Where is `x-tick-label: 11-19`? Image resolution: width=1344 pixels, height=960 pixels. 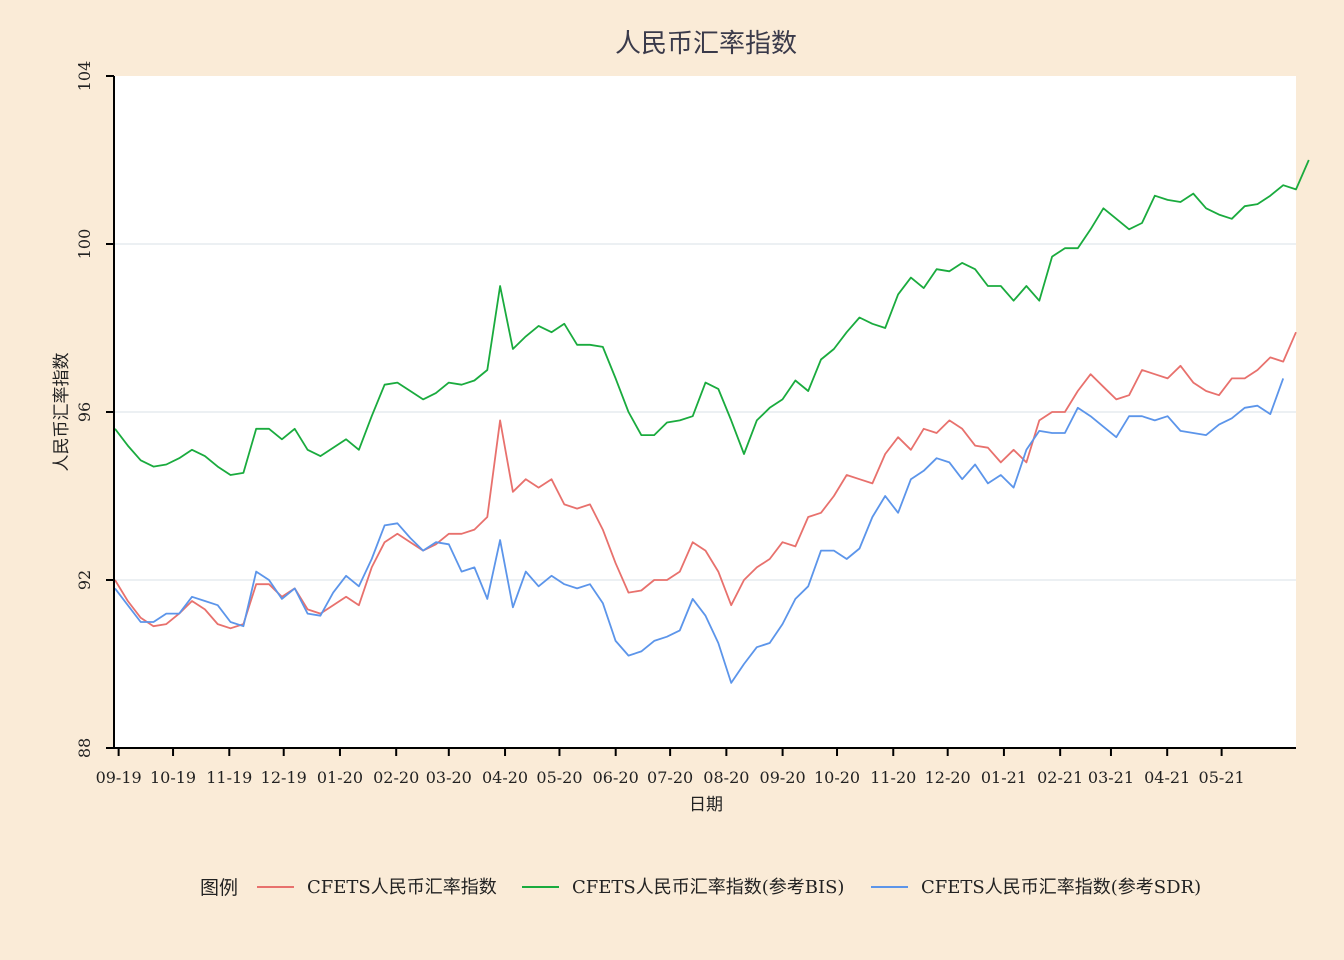 x-tick-label: 11-19 is located at coordinates (229, 777).